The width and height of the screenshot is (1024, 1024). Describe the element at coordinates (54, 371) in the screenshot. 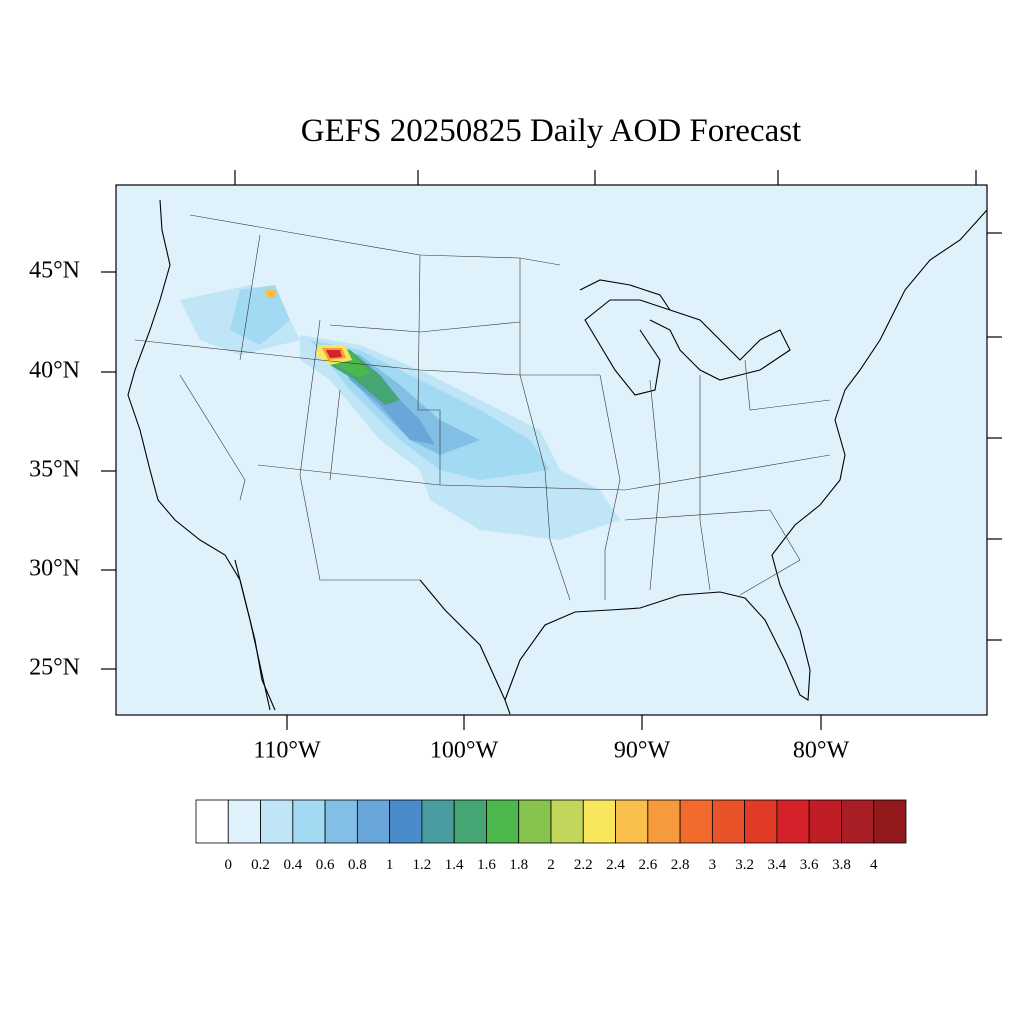

I see `lat-label: 40°N` at that location.